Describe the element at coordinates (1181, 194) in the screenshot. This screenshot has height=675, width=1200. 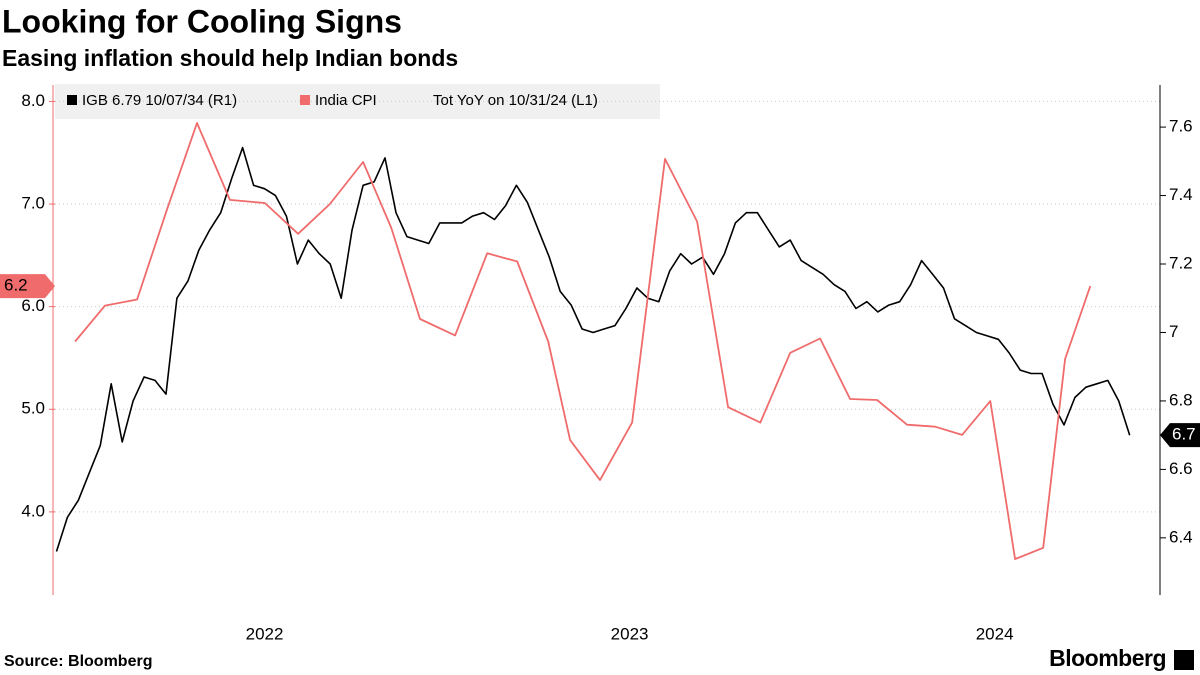
I see `y2-tick-label: 7.4` at that location.